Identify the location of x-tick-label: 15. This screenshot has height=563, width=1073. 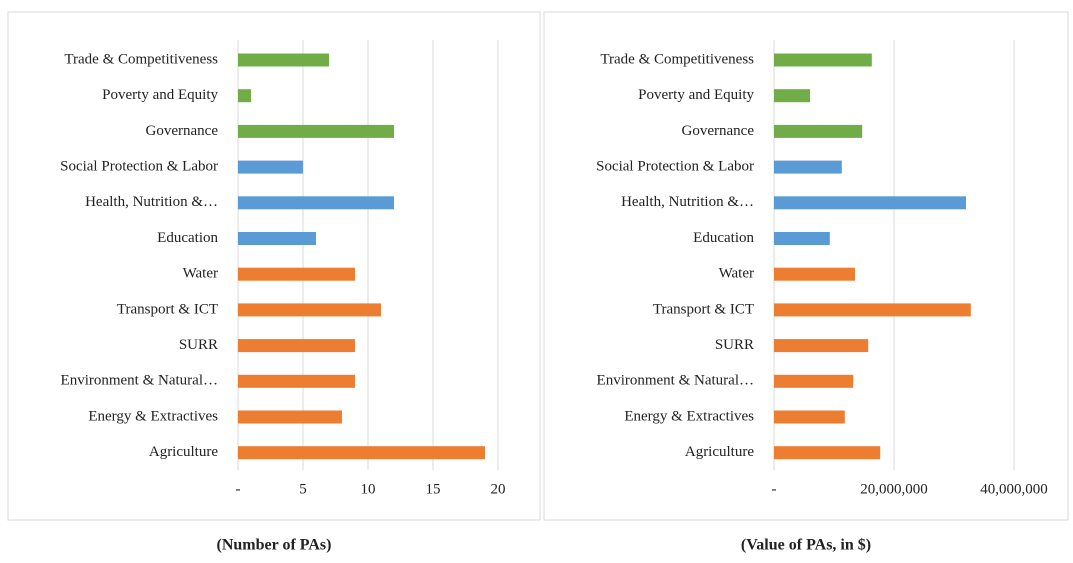
(433, 489).